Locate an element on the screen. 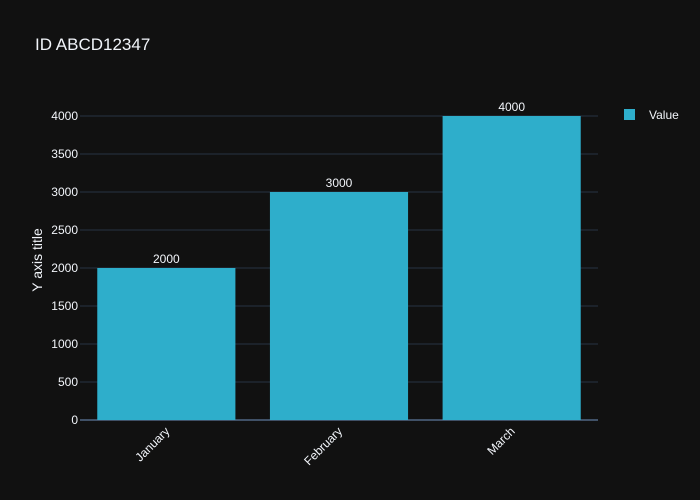 This screenshot has height=500, width=700. y-tick-label: 1000 is located at coordinates (64, 344).